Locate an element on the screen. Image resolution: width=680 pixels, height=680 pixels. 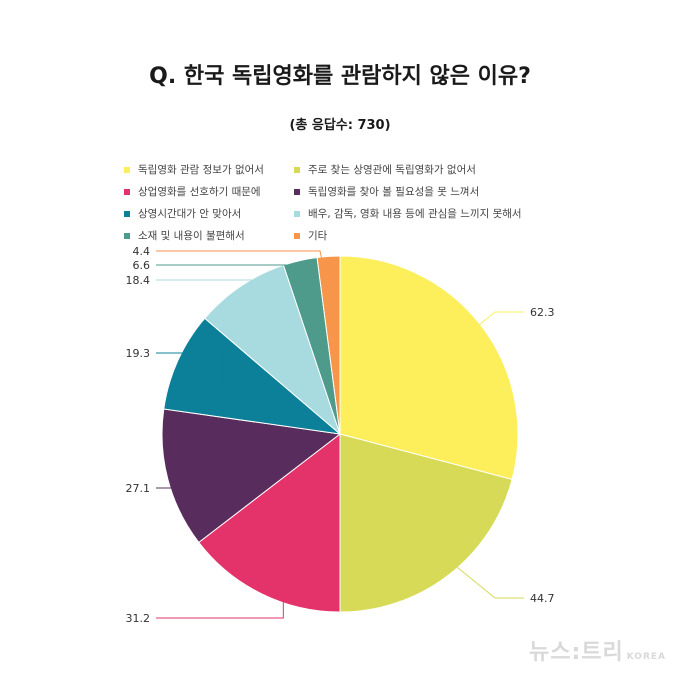
data-label: 18.4 is located at coordinates (138, 280).